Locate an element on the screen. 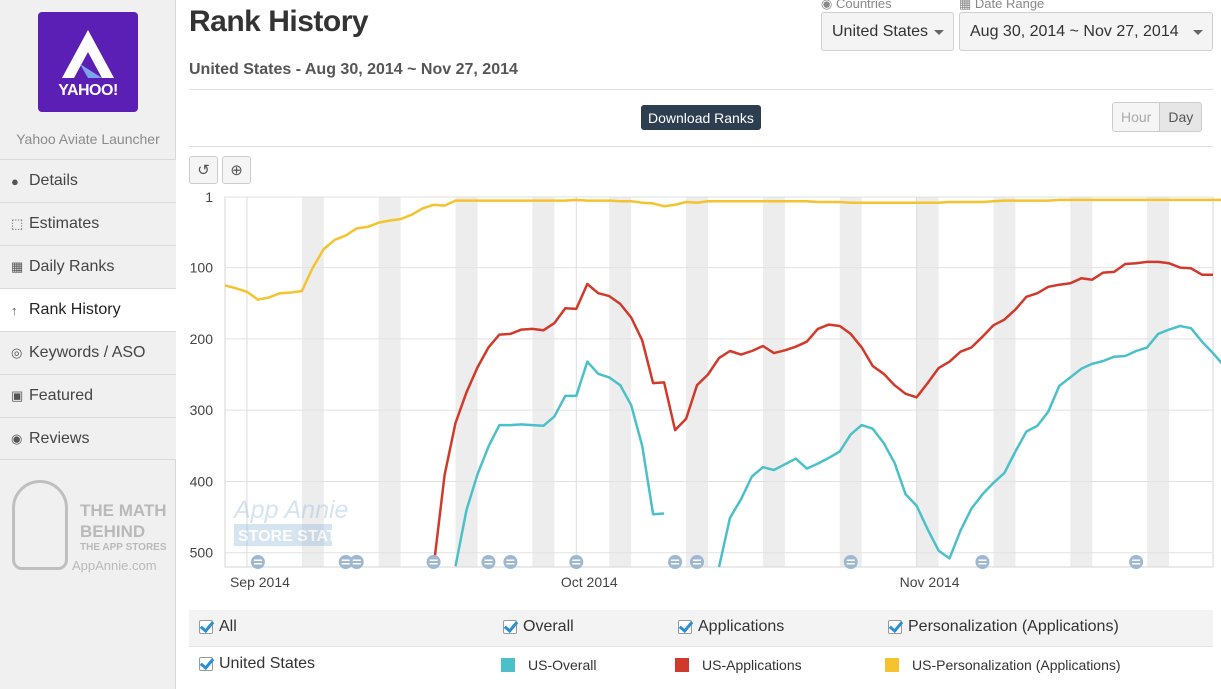 This screenshot has width=1221, height=689. sidebar-item-label: Daily Ranks is located at coordinates (72, 266).